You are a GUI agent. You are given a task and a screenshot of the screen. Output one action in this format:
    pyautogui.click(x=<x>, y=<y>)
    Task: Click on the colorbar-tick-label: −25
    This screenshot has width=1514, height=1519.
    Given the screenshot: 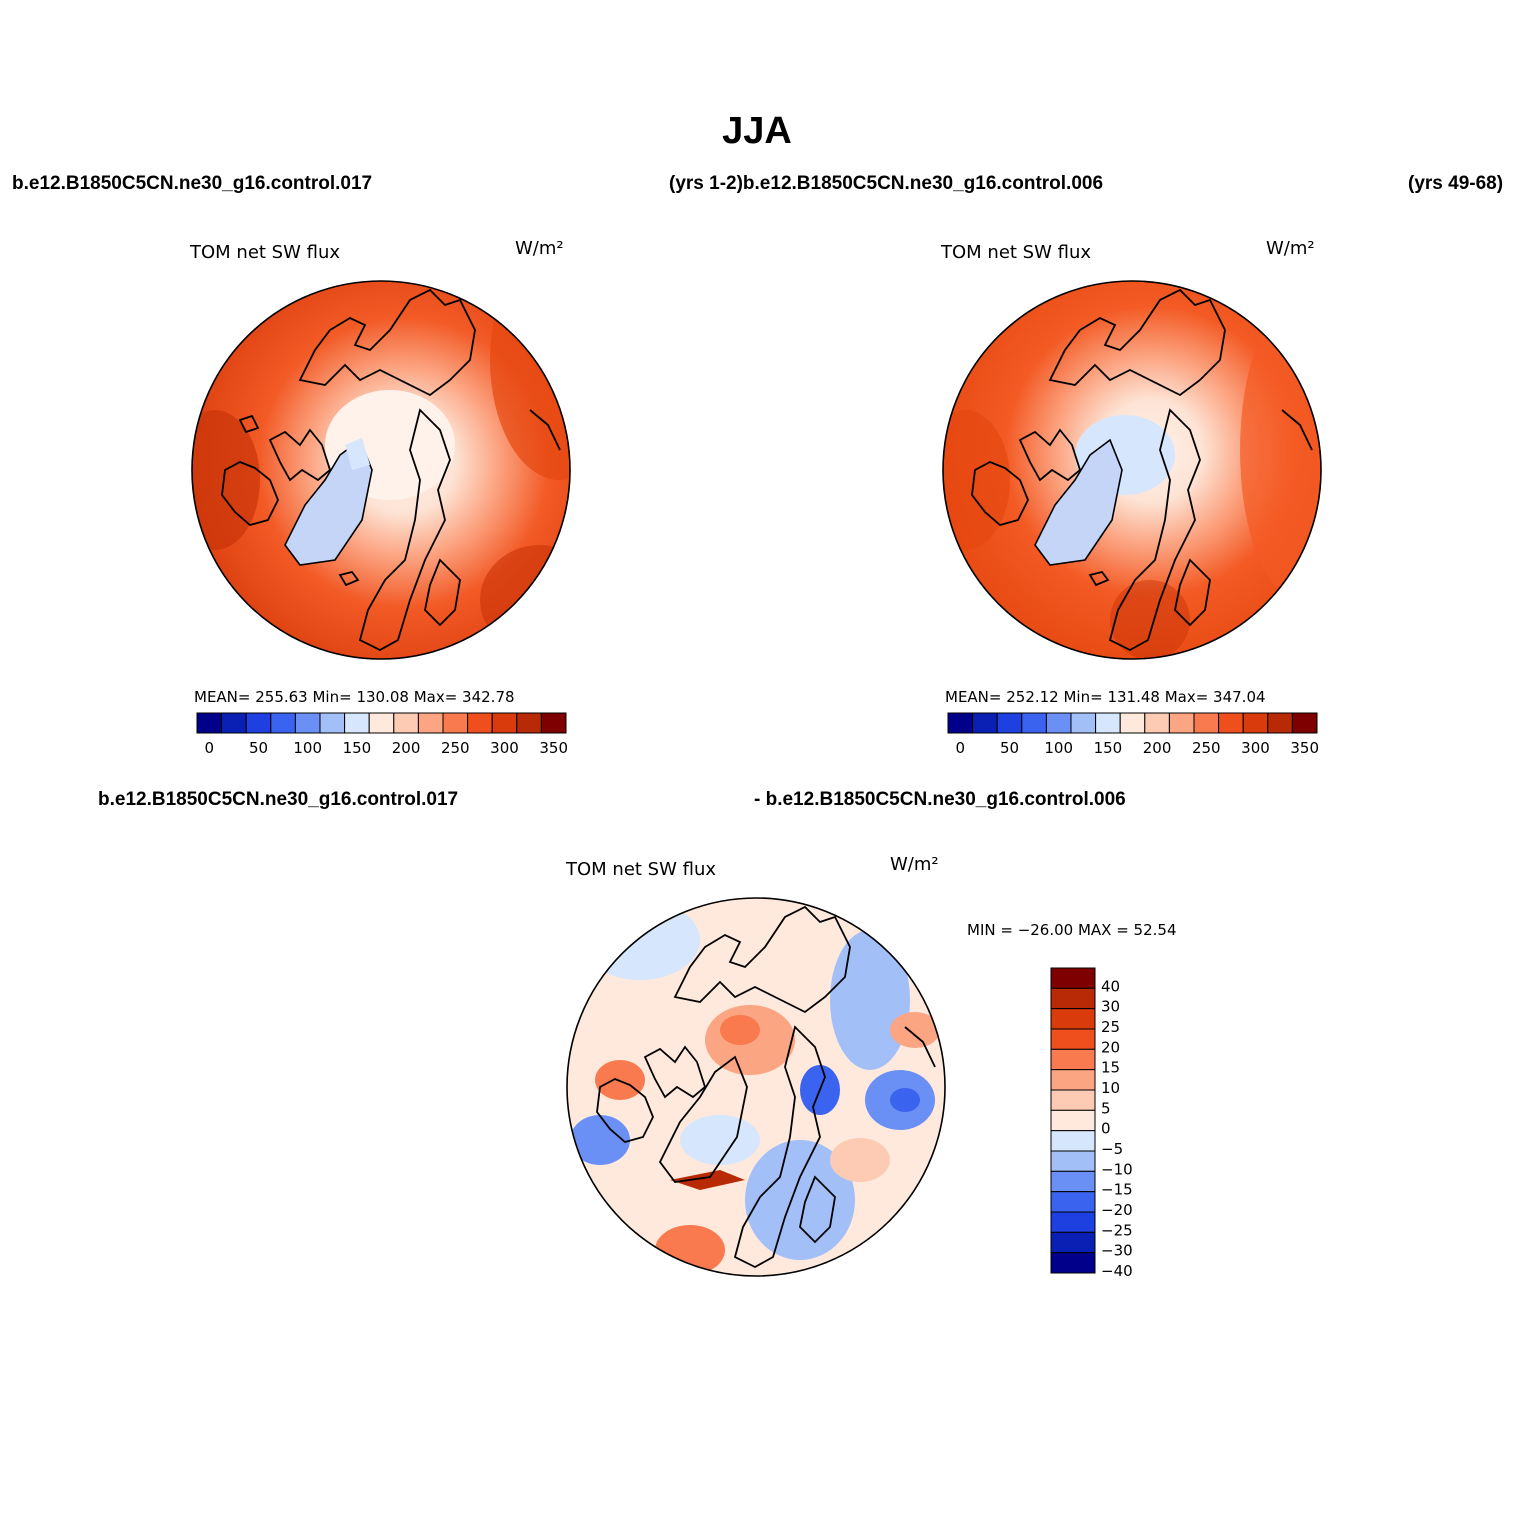 What is the action you would take?
    pyautogui.click(x=1117, y=1230)
    